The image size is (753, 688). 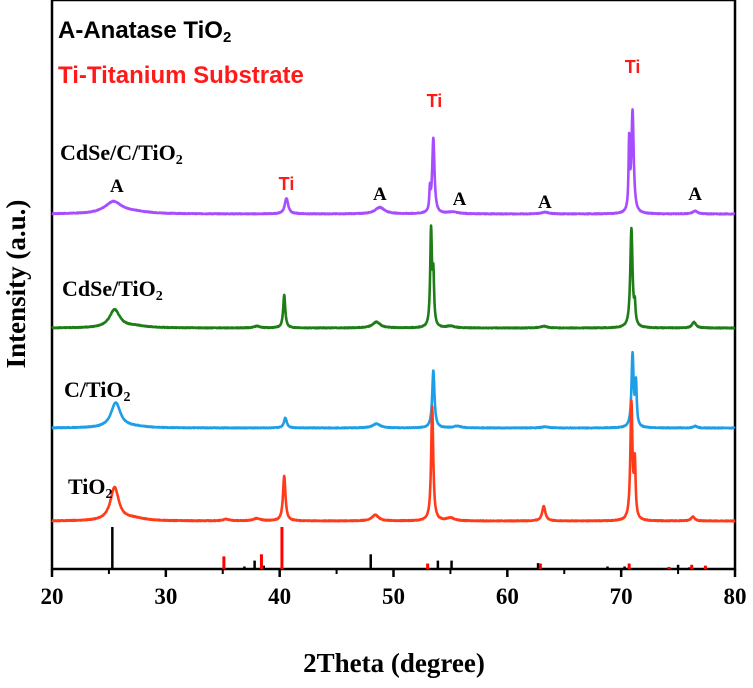 I want to click on x-tick-label: 40, so click(x=279, y=596).